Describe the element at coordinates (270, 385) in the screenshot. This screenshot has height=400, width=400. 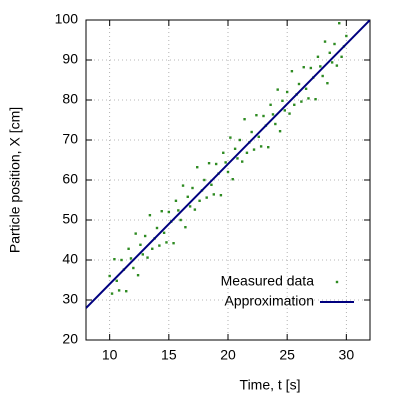
I see `x-axis-label: Time, t [s]` at that location.